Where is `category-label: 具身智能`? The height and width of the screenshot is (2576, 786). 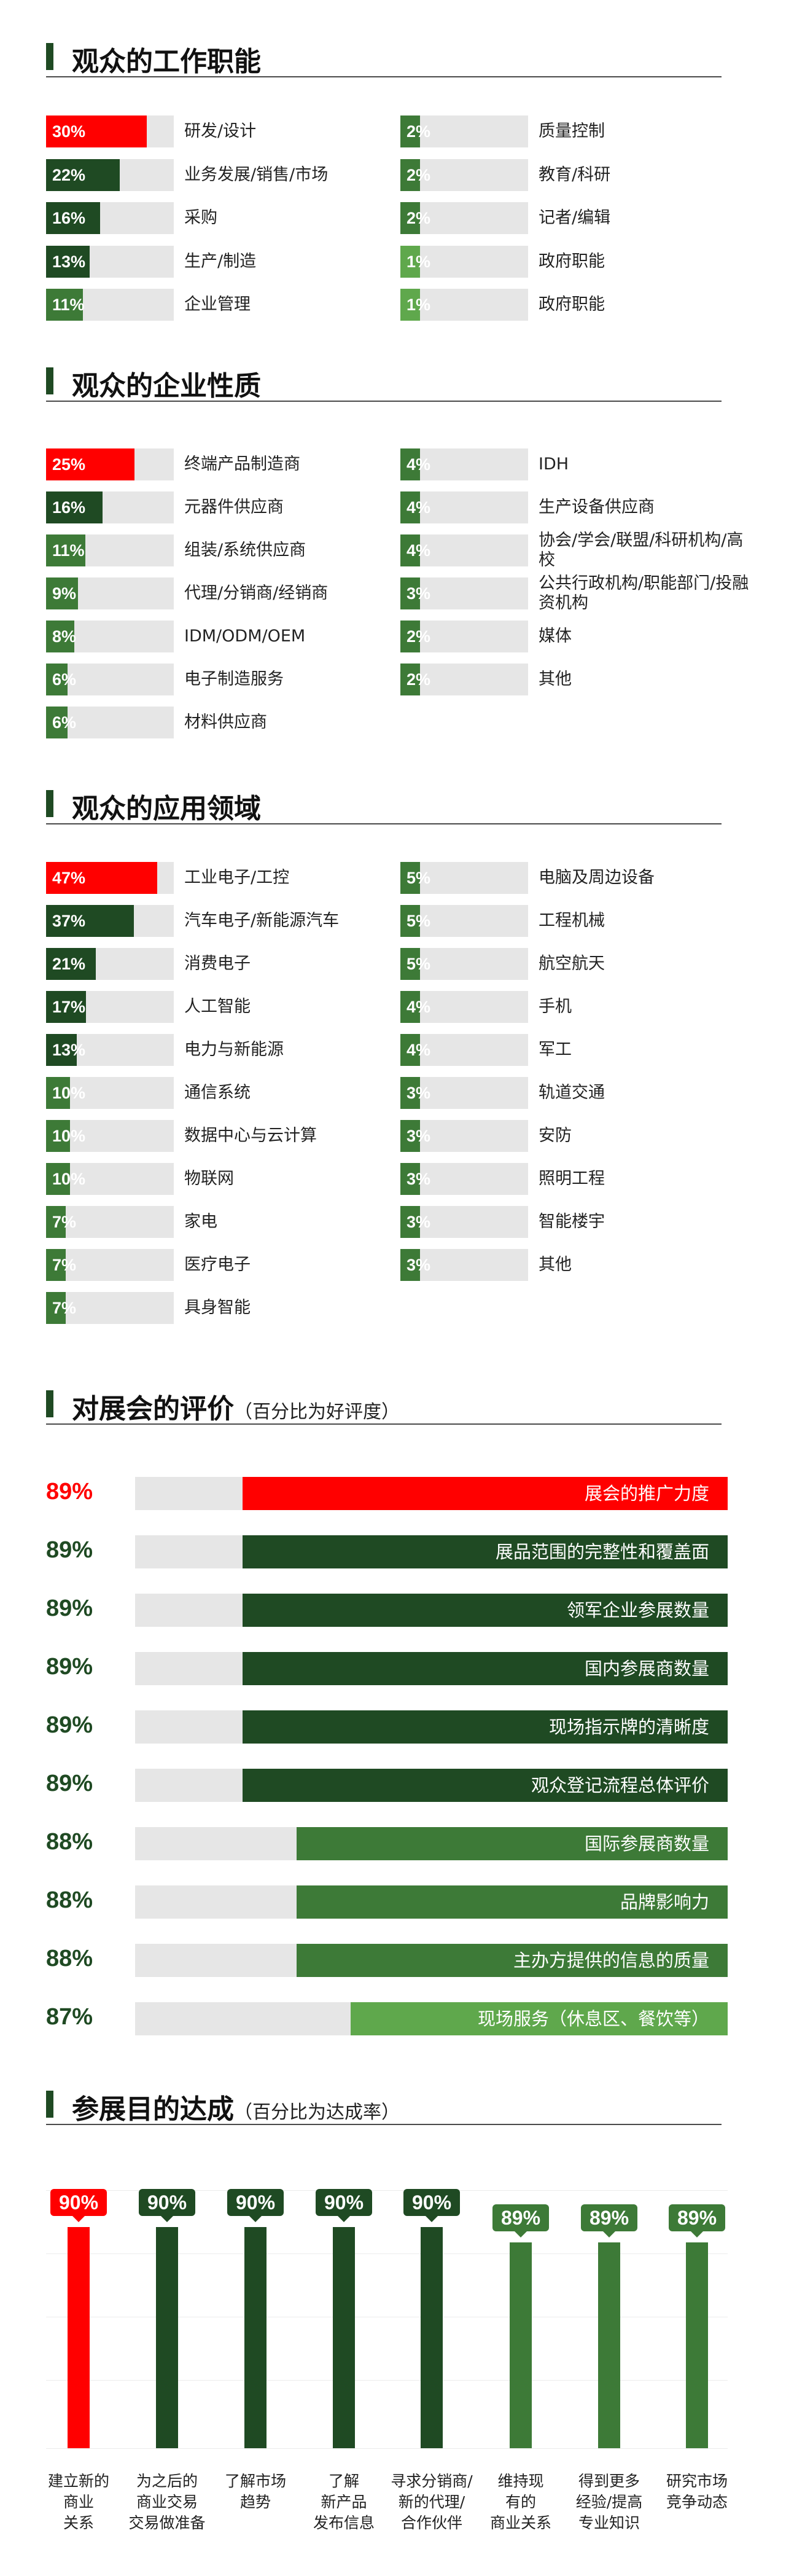
category-label: 具身智能 is located at coordinates (217, 1307).